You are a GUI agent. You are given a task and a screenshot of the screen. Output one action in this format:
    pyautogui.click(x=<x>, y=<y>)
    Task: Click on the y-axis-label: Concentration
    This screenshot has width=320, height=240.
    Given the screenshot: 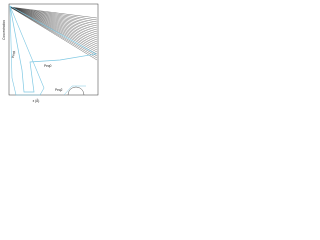 What is the action you would take?
    pyautogui.click(x=4, y=30)
    